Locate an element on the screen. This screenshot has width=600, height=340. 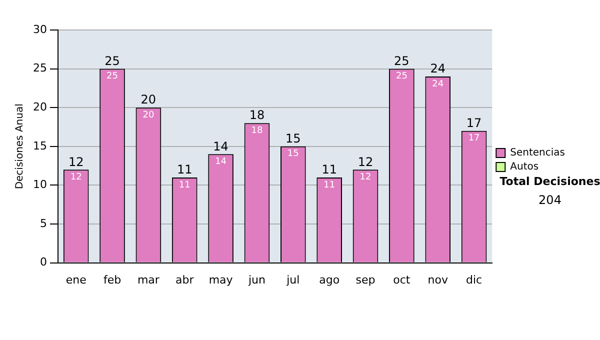
text: 204 is located at coordinates (550, 200).